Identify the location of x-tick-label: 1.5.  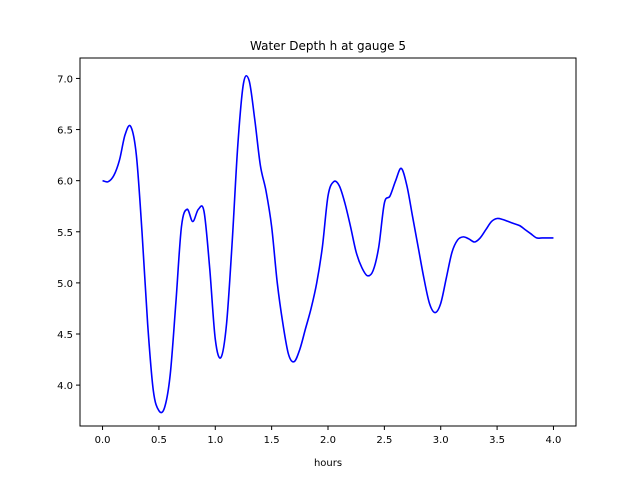
(272, 440).